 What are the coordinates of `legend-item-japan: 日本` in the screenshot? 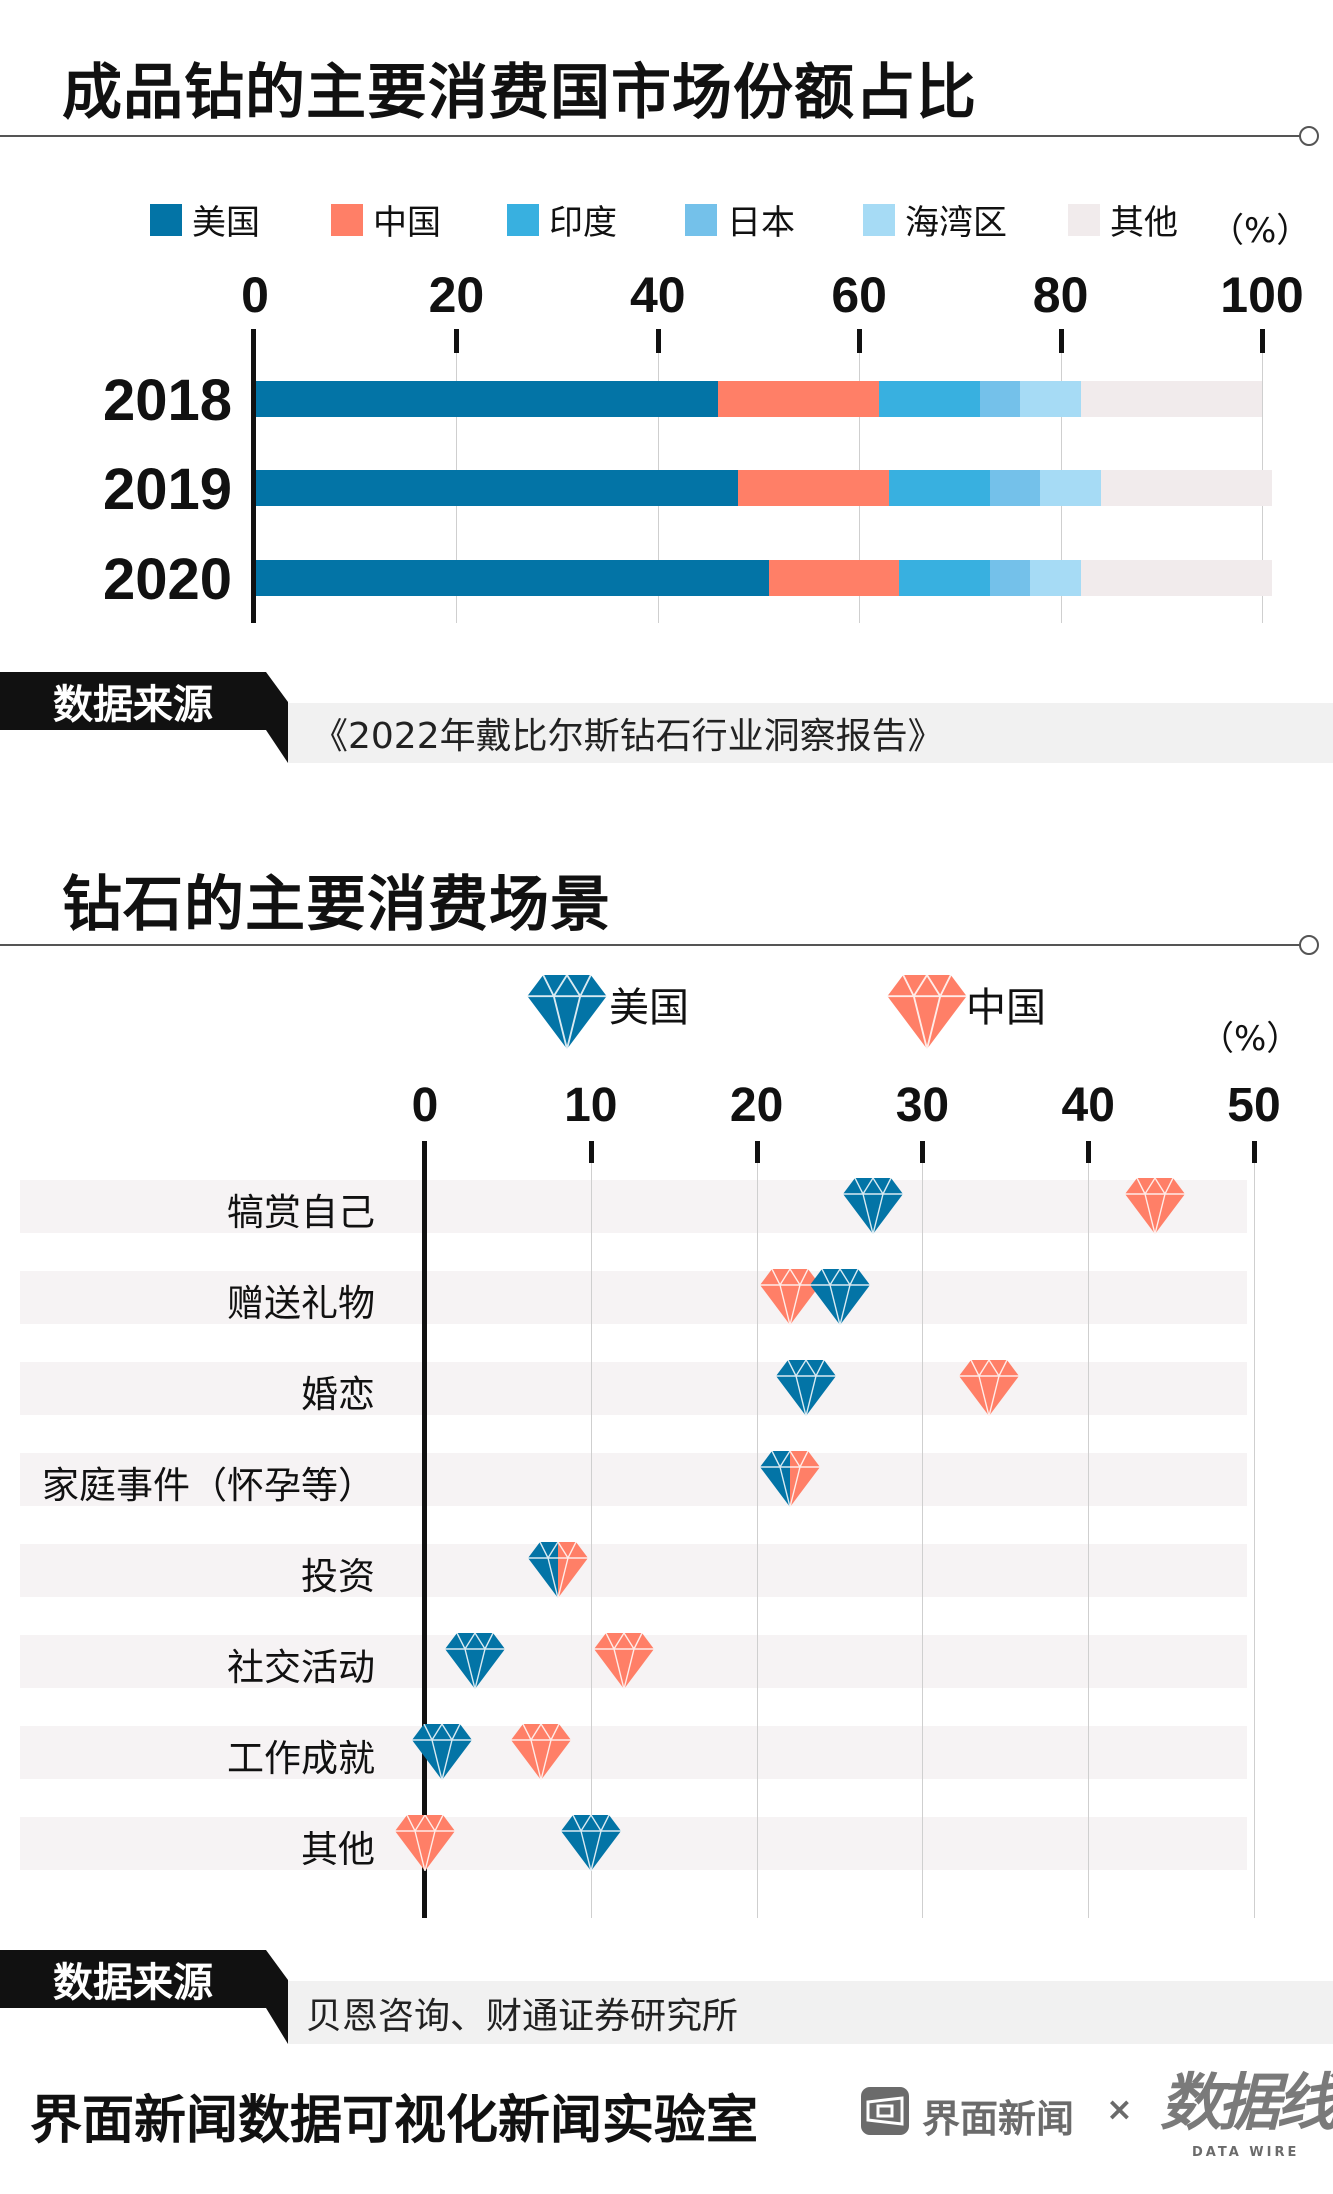 It's located at (740, 219).